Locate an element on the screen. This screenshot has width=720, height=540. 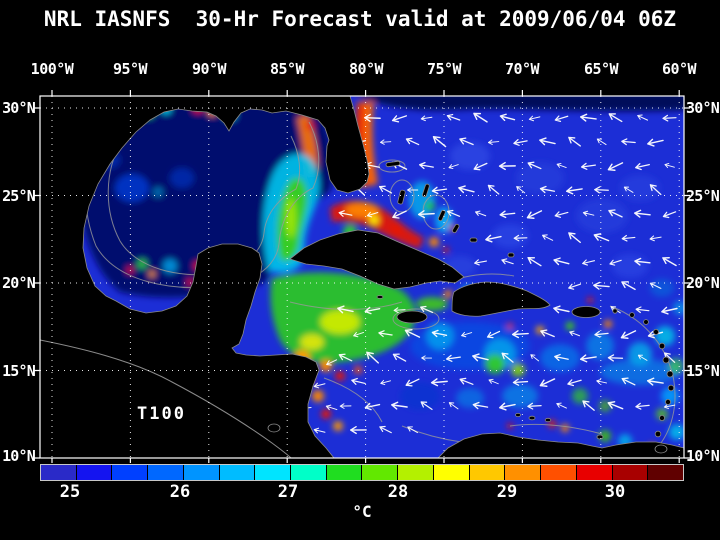
colorbar-unit: °C is located at coordinates (362, 511).